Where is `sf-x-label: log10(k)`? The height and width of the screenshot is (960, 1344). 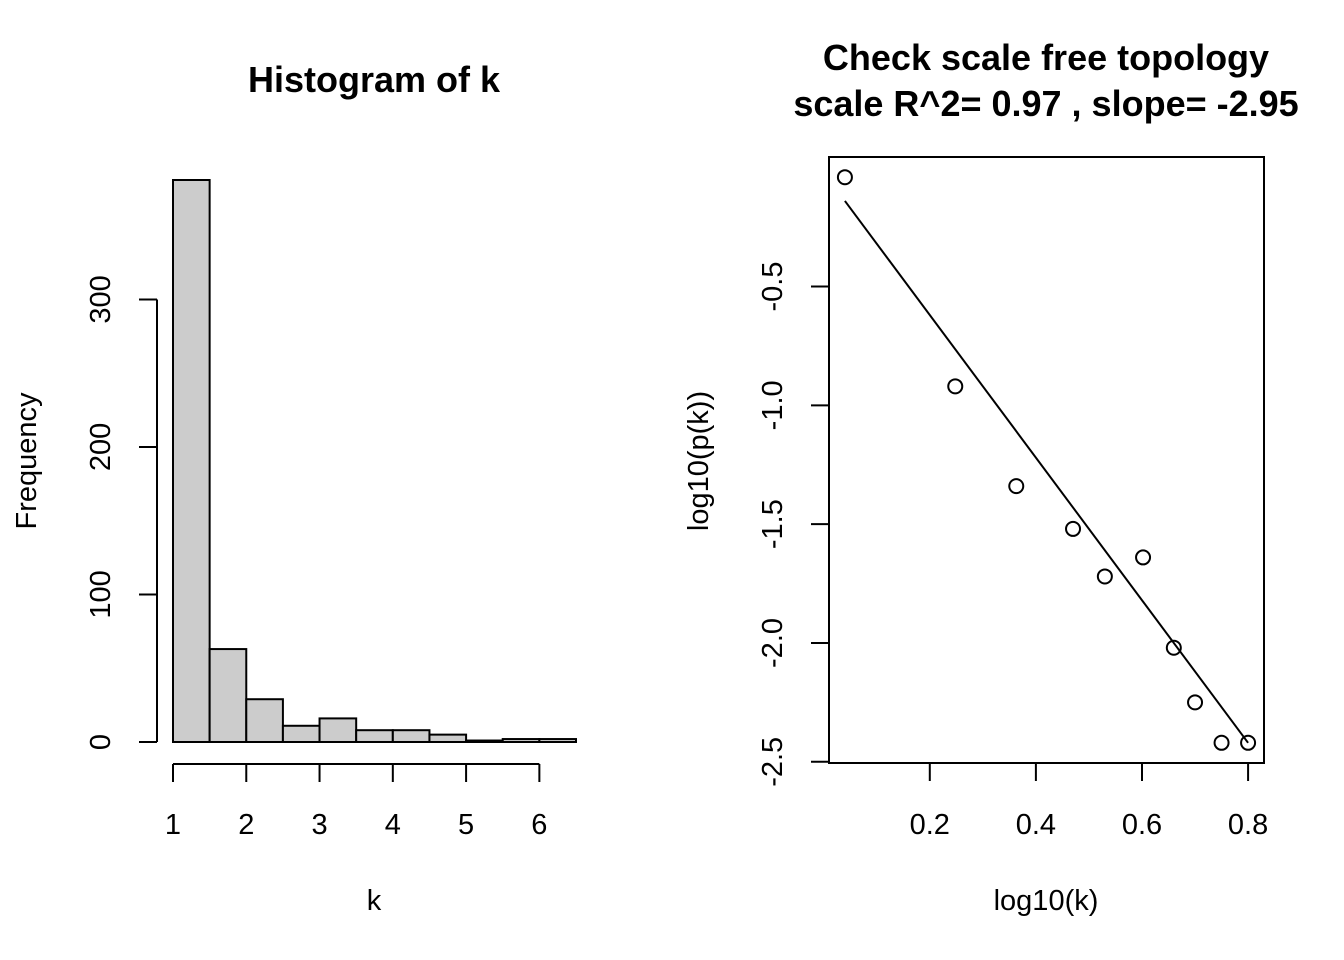
sf-x-label: log10(k) is located at coordinates (1046, 901).